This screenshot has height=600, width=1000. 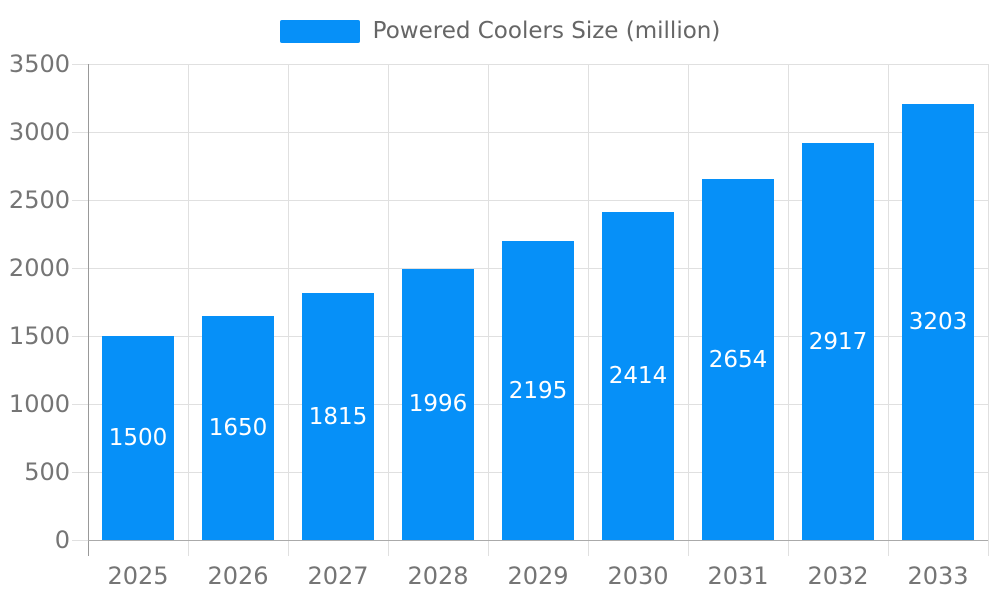 I want to click on y-axis-line, so click(x=88, y=310).